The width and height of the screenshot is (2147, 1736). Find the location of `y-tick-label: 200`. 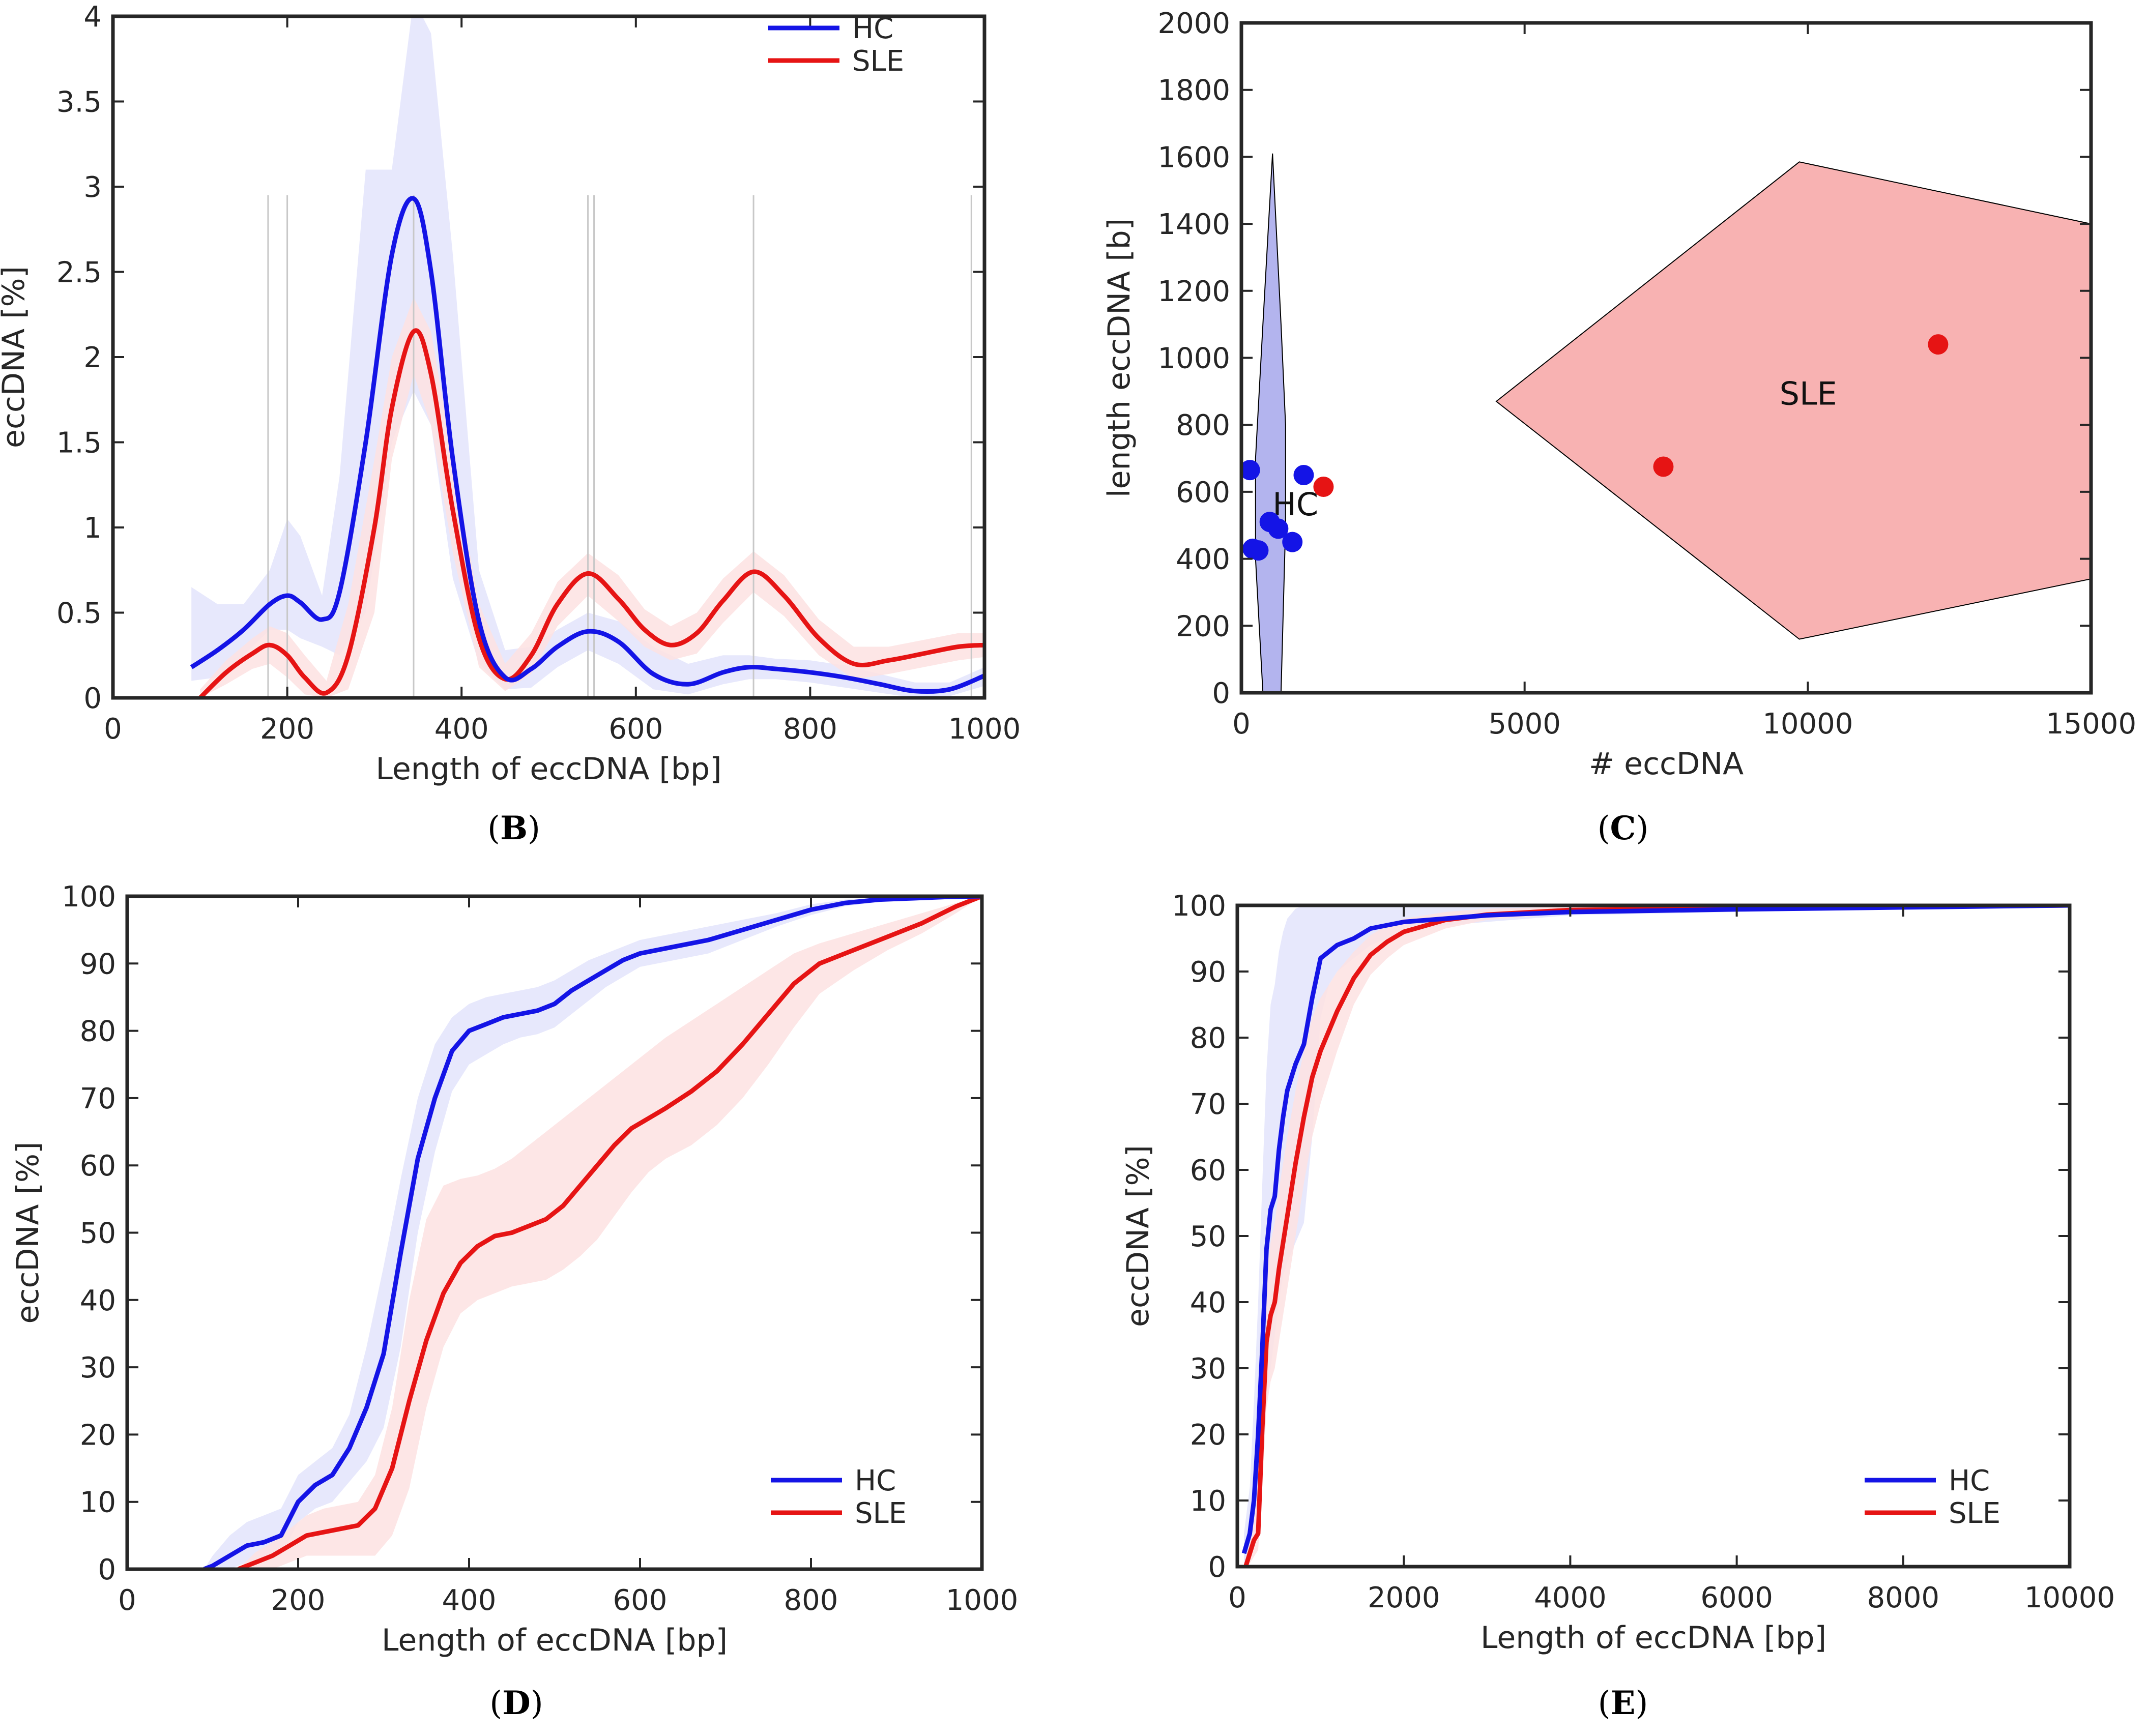

y-tick-label: 200 is located at coordinates (1203, 626).